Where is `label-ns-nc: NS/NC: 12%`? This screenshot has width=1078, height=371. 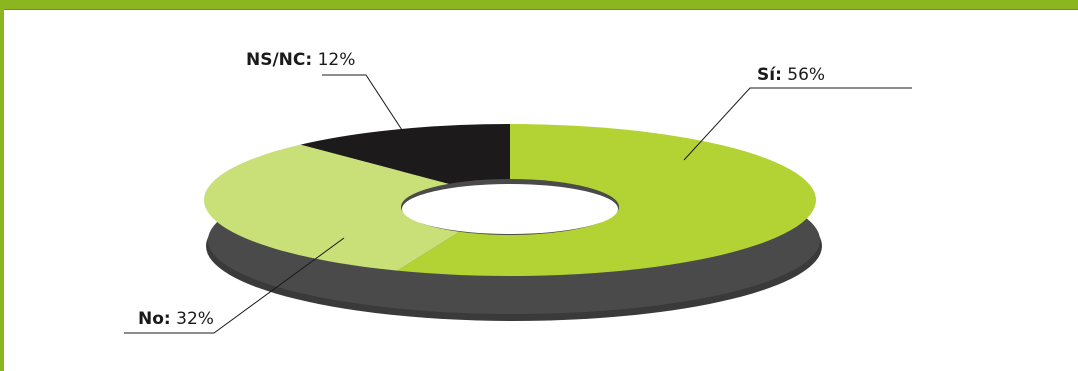
label-ns-nc: NS/NC: 12% is located at coordinates (300, 60).